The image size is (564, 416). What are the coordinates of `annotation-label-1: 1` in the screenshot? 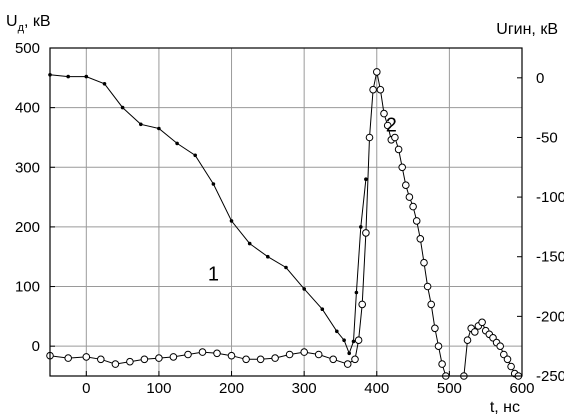 It's located at (213, 275).